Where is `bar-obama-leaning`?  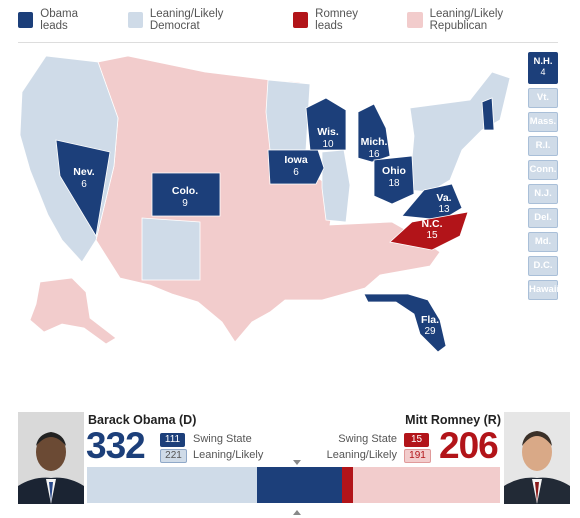 bar-obama-leaning is located at coordinates (172, 485).